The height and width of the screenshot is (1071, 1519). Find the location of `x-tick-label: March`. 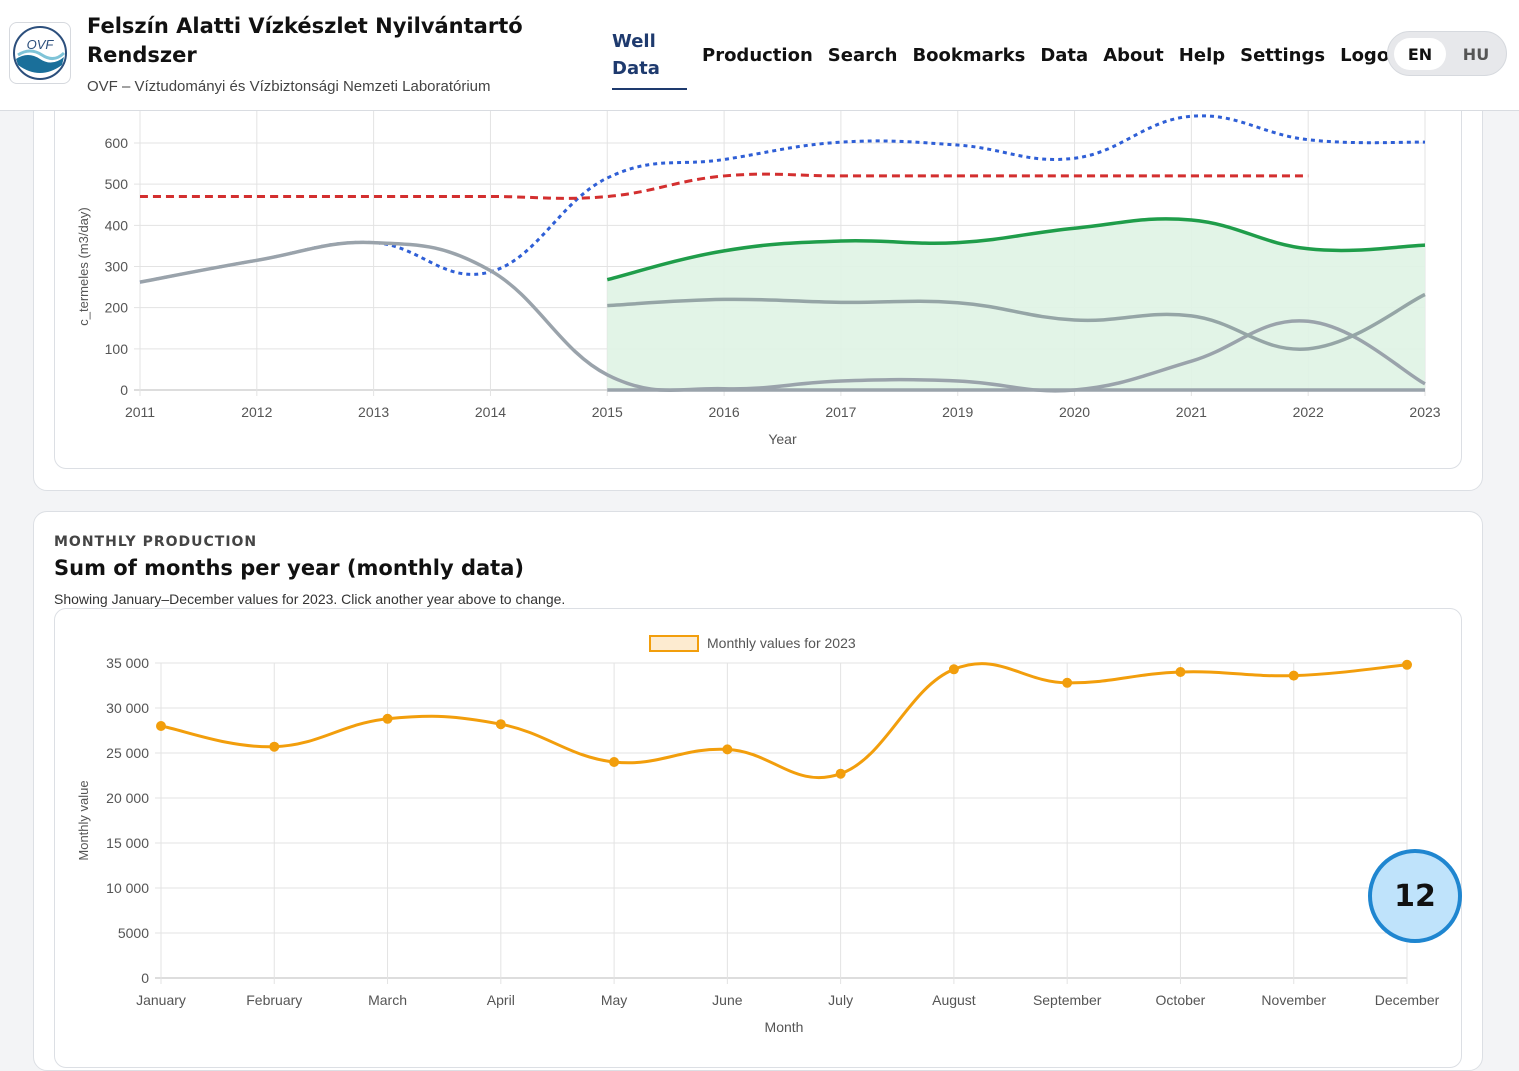

x-tick-label: March is located at coordinates (387, 1000).